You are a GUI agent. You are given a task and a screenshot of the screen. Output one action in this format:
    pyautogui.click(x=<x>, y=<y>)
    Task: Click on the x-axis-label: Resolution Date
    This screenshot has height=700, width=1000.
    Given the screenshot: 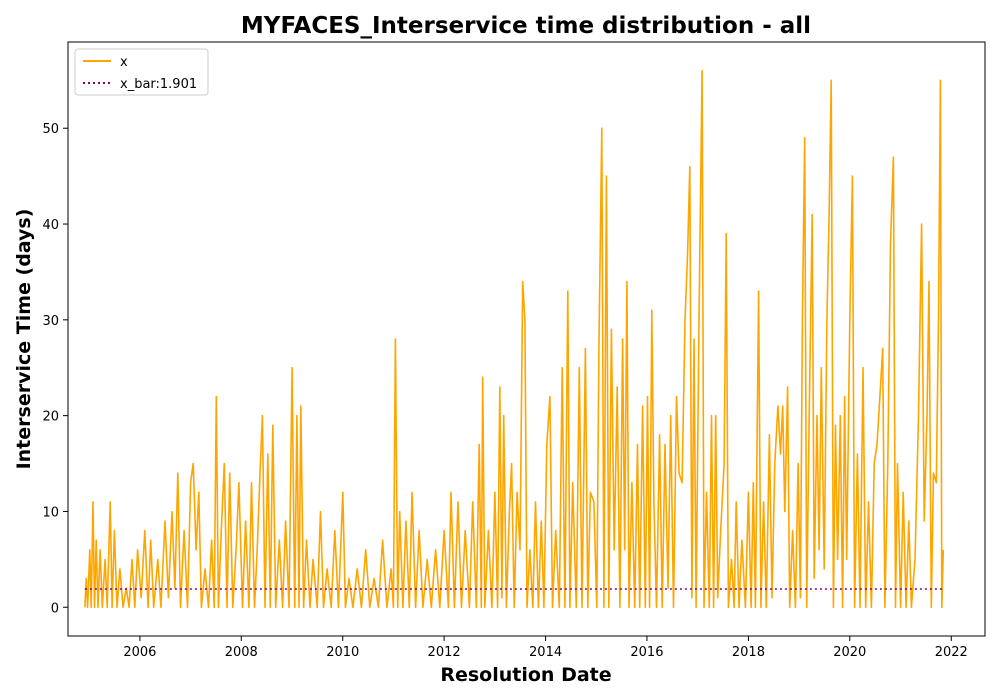 What is the action you would take?
    pyautogui.click(x=525, y=675)
    